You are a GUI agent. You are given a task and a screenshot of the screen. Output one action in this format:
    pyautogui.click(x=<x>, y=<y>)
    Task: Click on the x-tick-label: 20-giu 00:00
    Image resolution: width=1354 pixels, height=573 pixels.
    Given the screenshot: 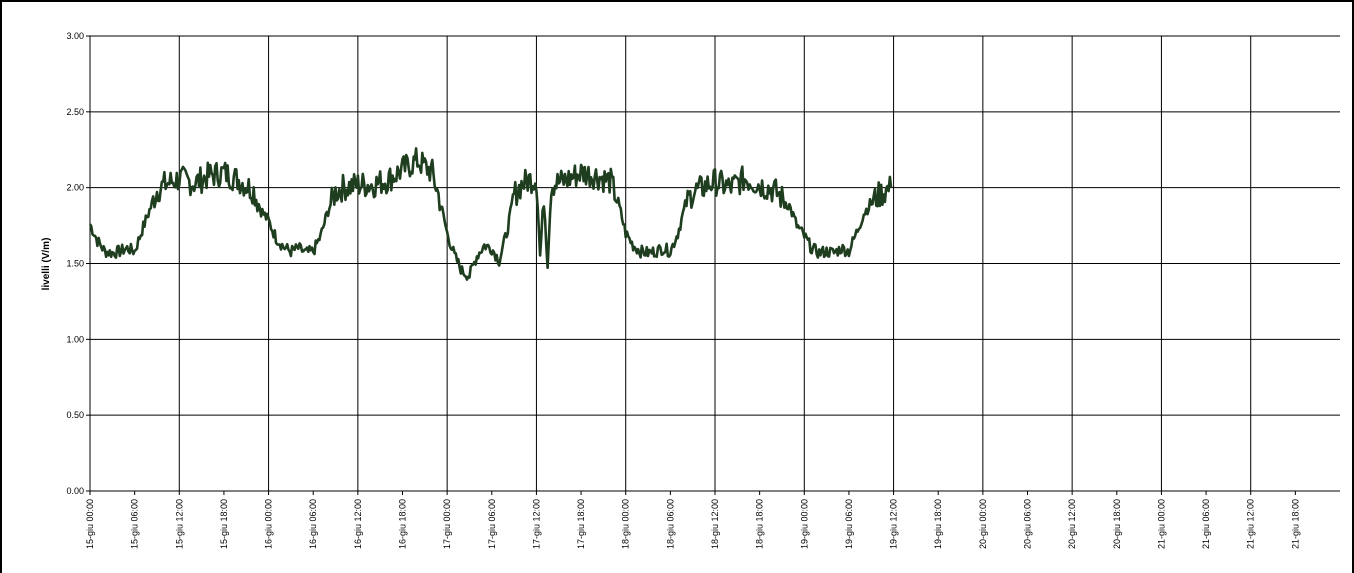 What is the action you would take?
    pyautogui.click(x=983, y=524)
    